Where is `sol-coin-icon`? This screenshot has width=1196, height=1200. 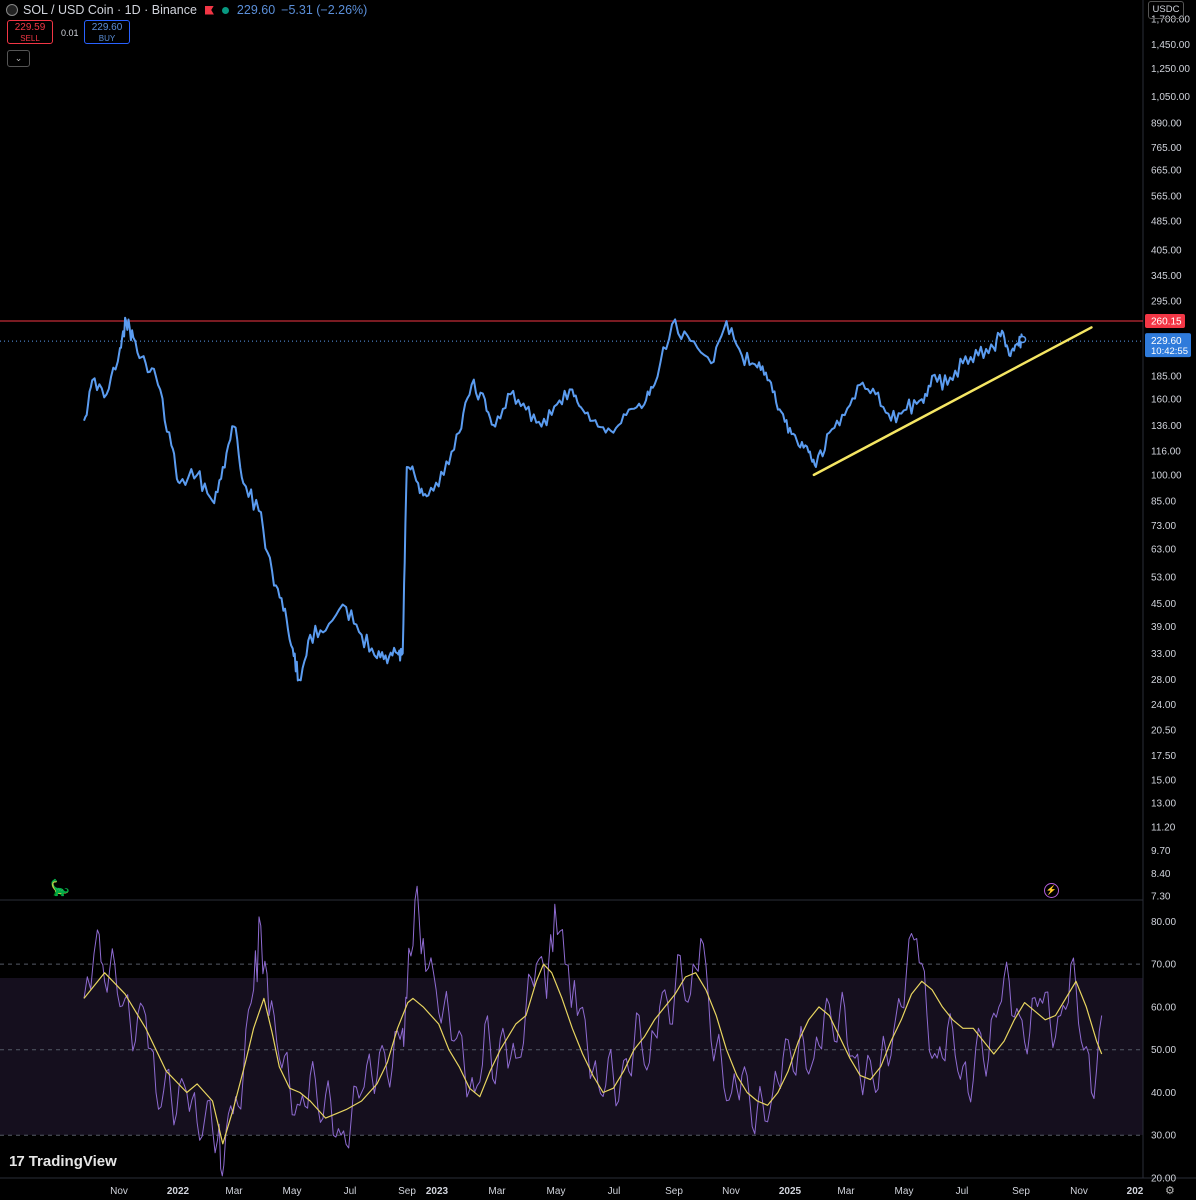
sol-coin-icon is located at coordinates (12, 10).